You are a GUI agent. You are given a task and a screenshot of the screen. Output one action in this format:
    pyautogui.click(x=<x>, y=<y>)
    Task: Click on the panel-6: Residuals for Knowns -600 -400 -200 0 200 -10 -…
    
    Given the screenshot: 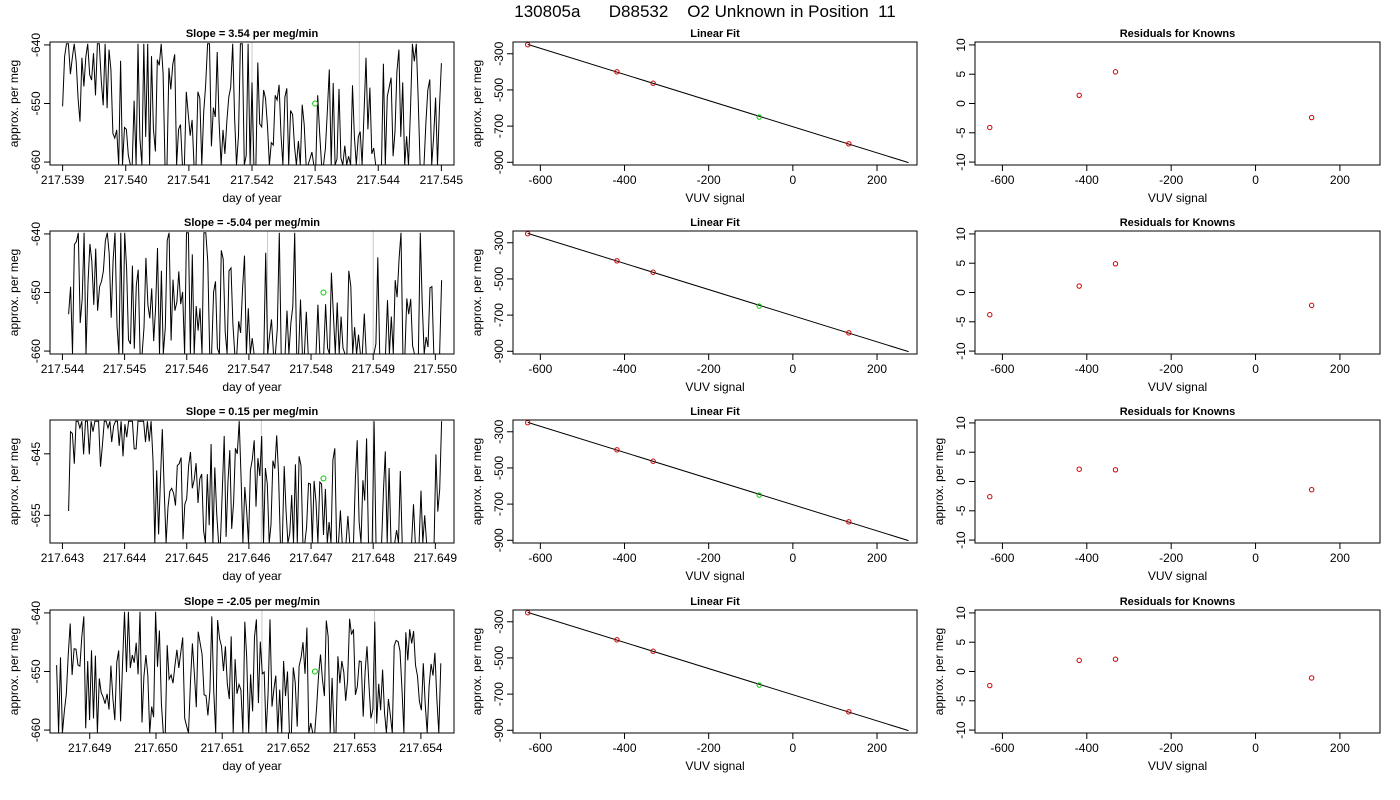 What is the action you would take?
    pyautogui.click(x=1167, y=305)
    